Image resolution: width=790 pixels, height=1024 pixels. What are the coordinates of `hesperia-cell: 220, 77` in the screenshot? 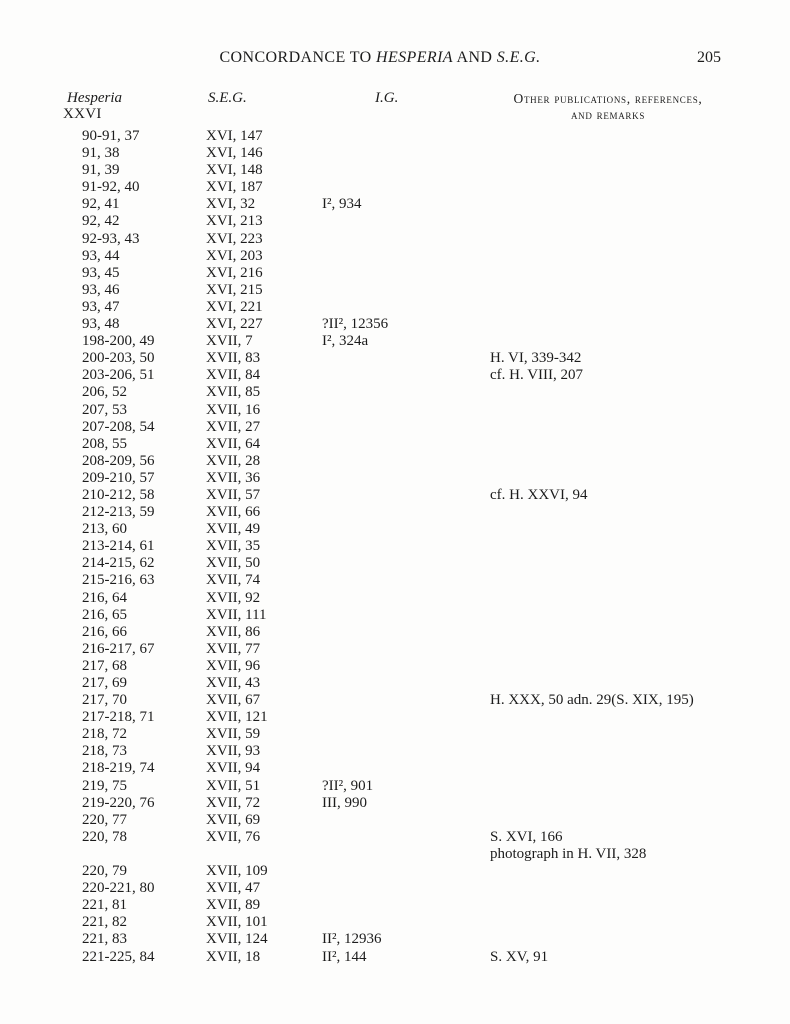 It's located at (104, 819).